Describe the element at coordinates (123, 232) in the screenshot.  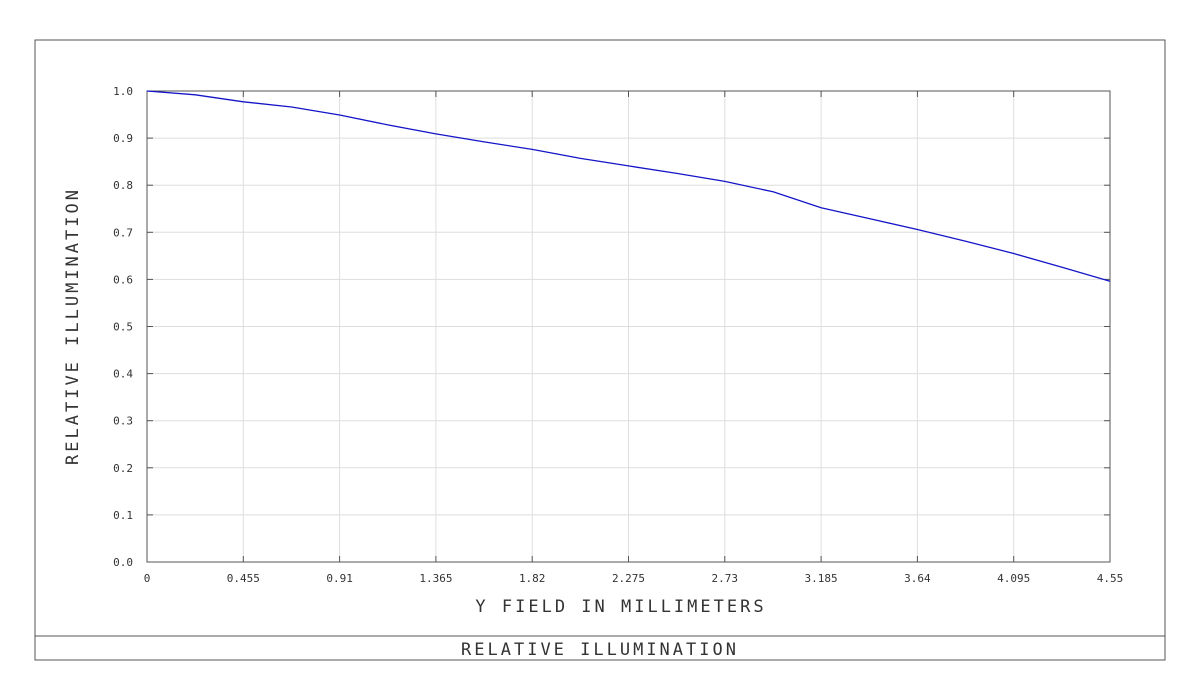
I see `y-tick-label: 0.7` at that location.